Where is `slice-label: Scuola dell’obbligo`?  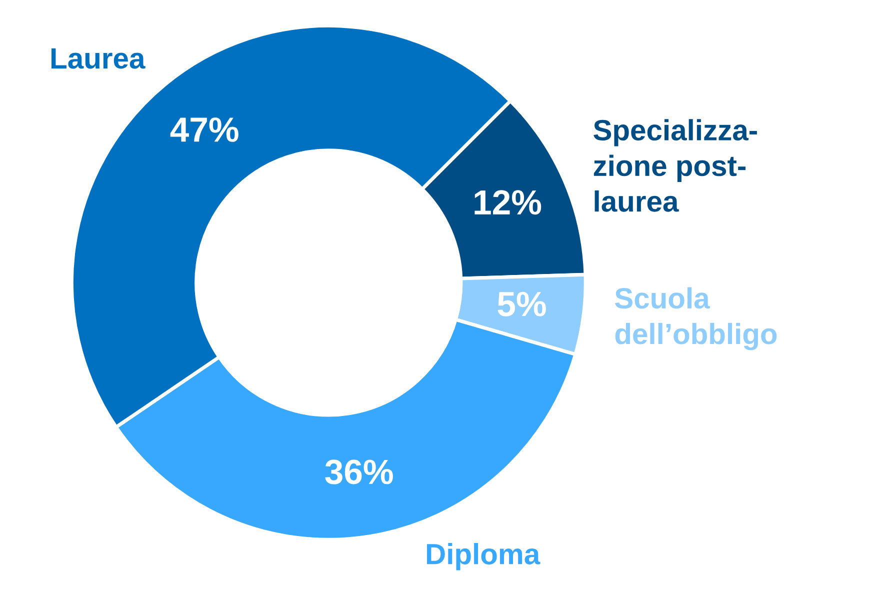
slice-label: Scuola dell’obbligo is located at coordinates (695, 318).